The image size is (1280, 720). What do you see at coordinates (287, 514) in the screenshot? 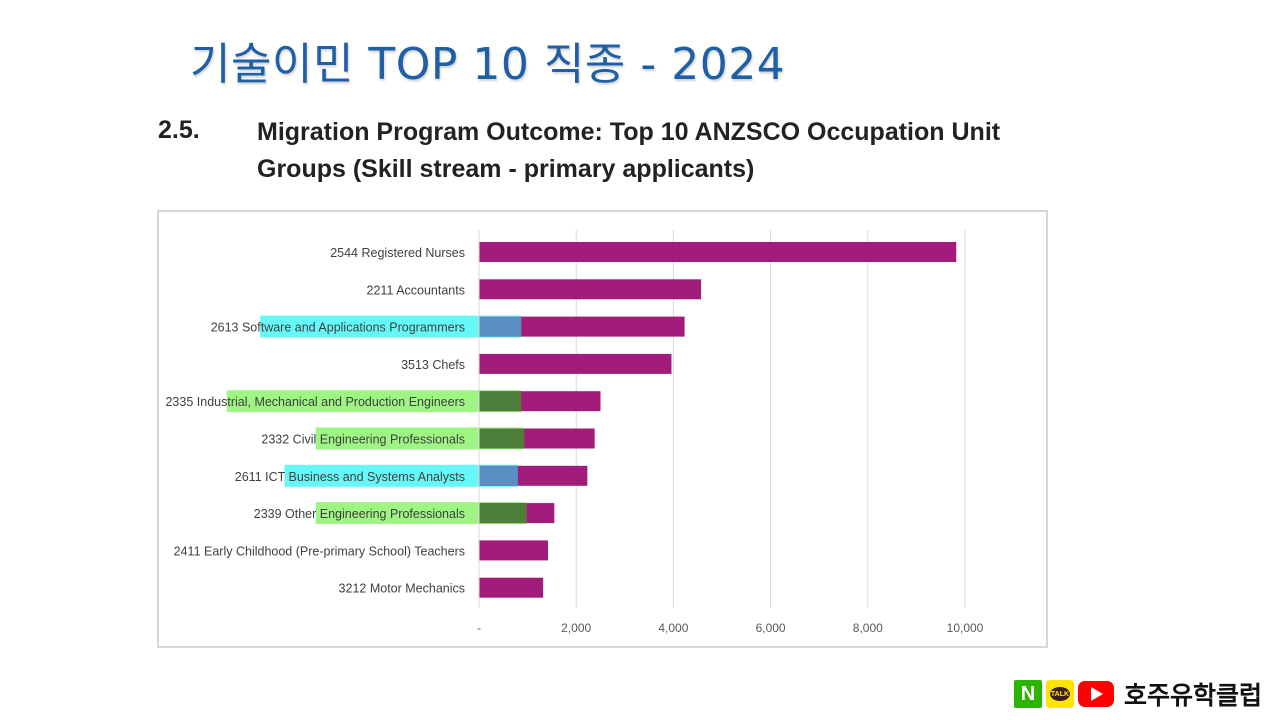
I see `category-label-prefix: 2339 Other` at bounding box center [287, 514].